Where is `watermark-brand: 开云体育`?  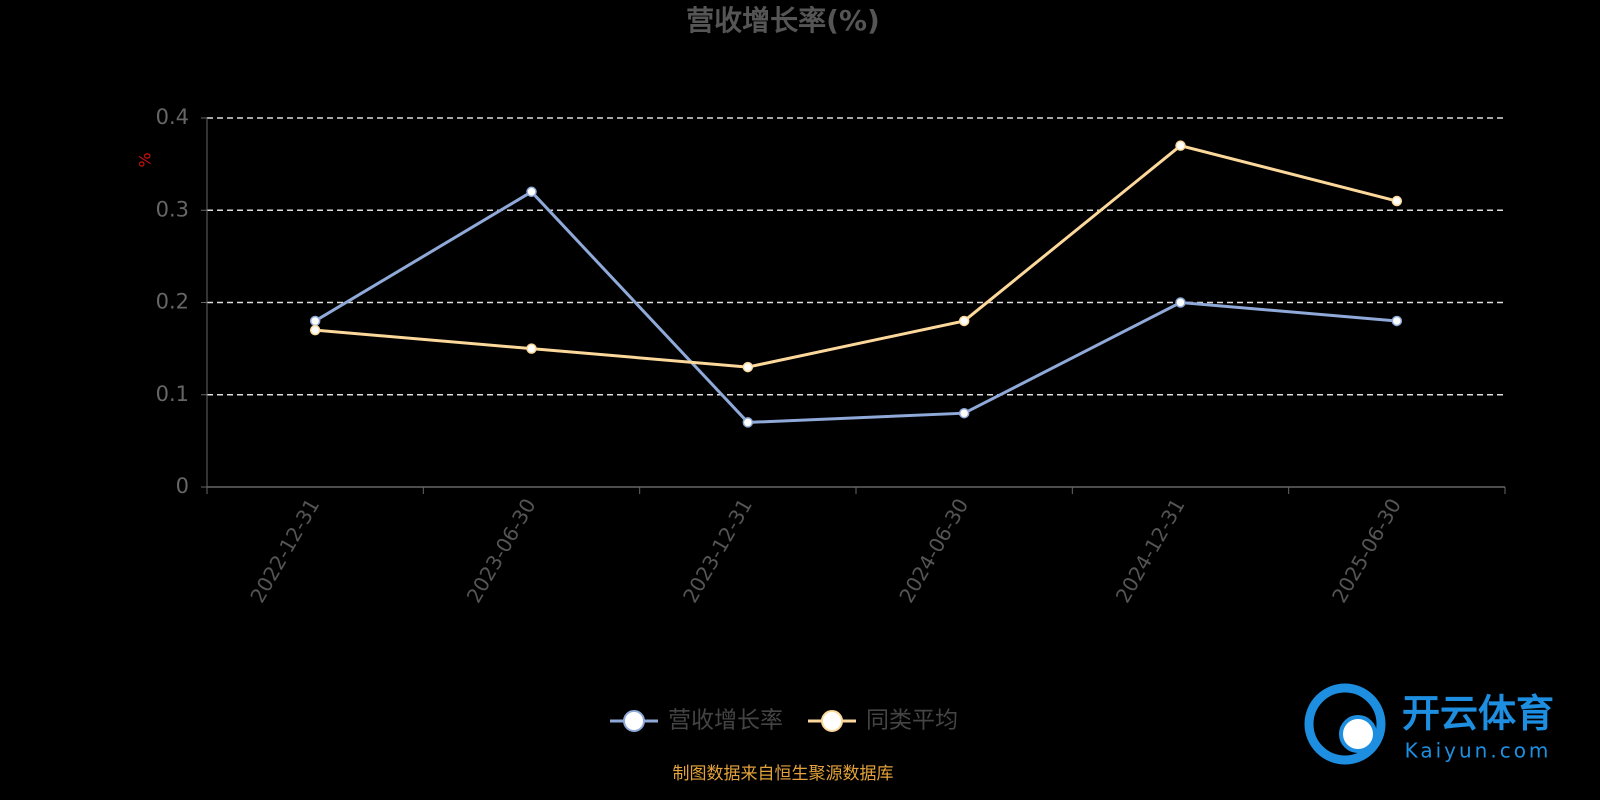
watermark-brand: 开云体育 is located at coordinates (1478, 714).